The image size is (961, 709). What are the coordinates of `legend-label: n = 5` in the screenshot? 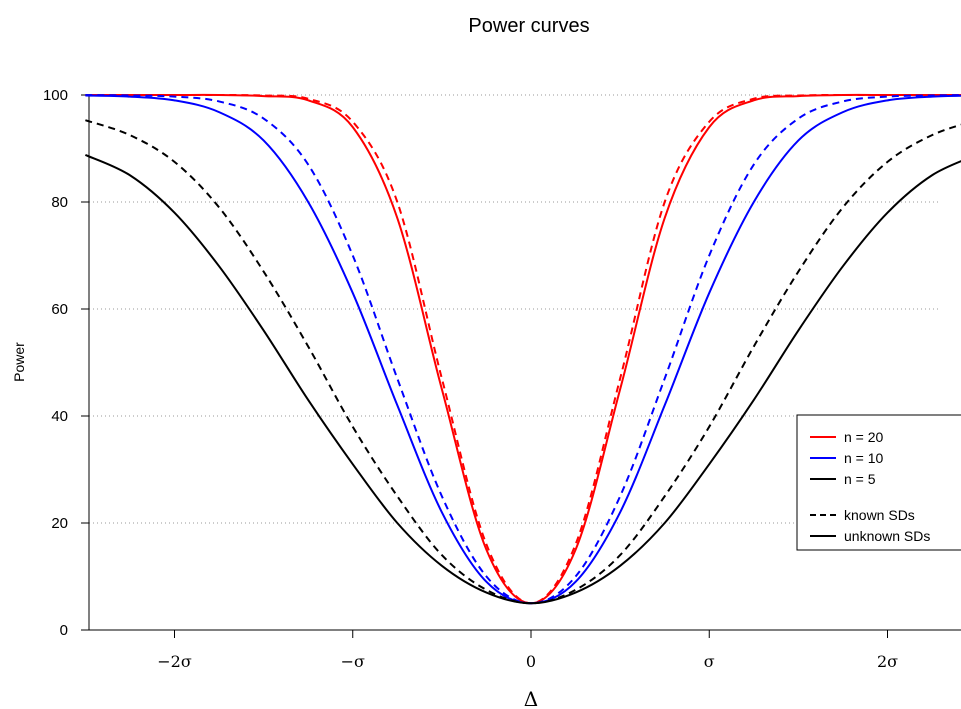 It's located at (860, 479).